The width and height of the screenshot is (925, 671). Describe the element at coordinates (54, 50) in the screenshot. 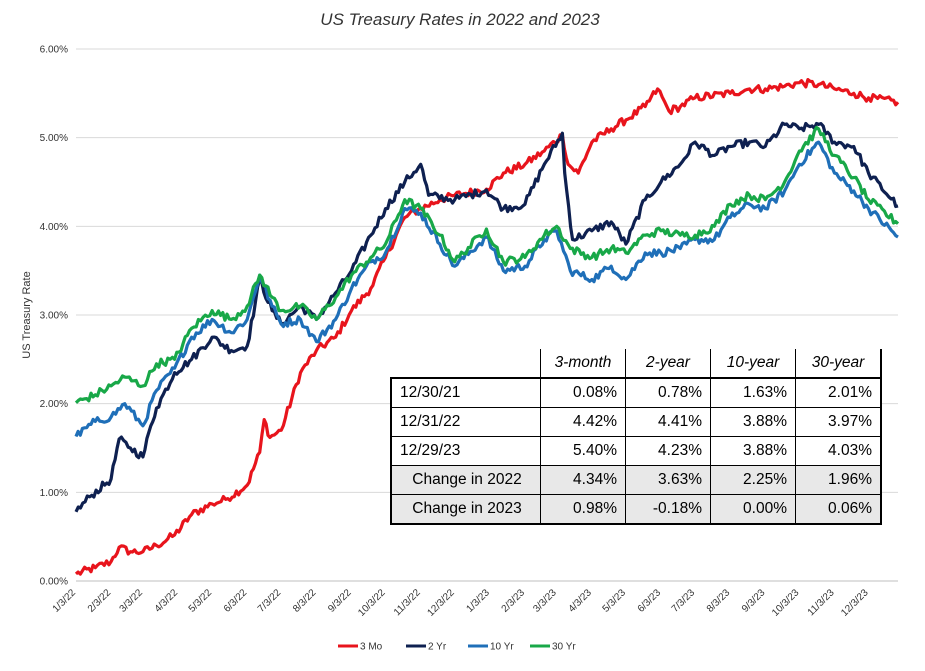

I see `y-tick-label: 6.00%` at that location.